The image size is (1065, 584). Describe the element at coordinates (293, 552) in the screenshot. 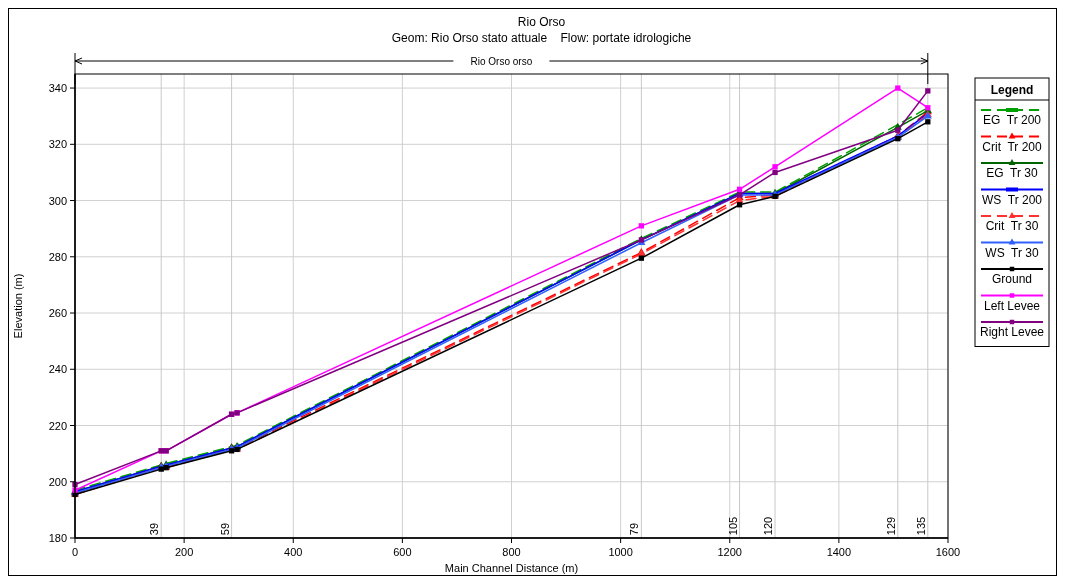

I see `x-tick-label: 400` at that location.